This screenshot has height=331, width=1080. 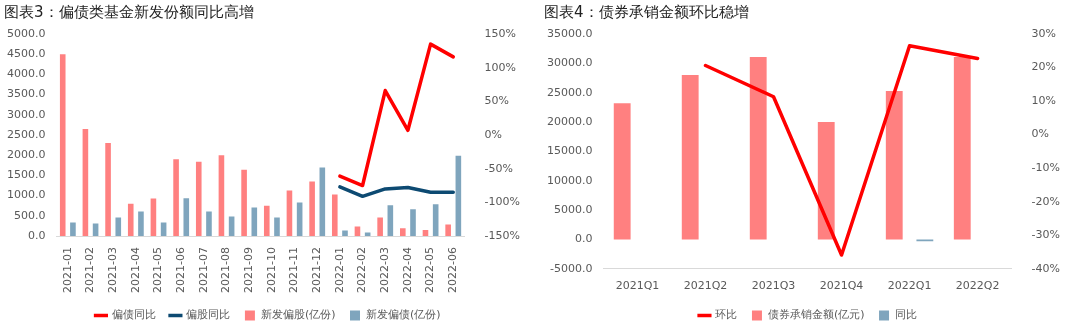 I want to click on x-tick-label: 2022-02, so click(x=362, y=270).